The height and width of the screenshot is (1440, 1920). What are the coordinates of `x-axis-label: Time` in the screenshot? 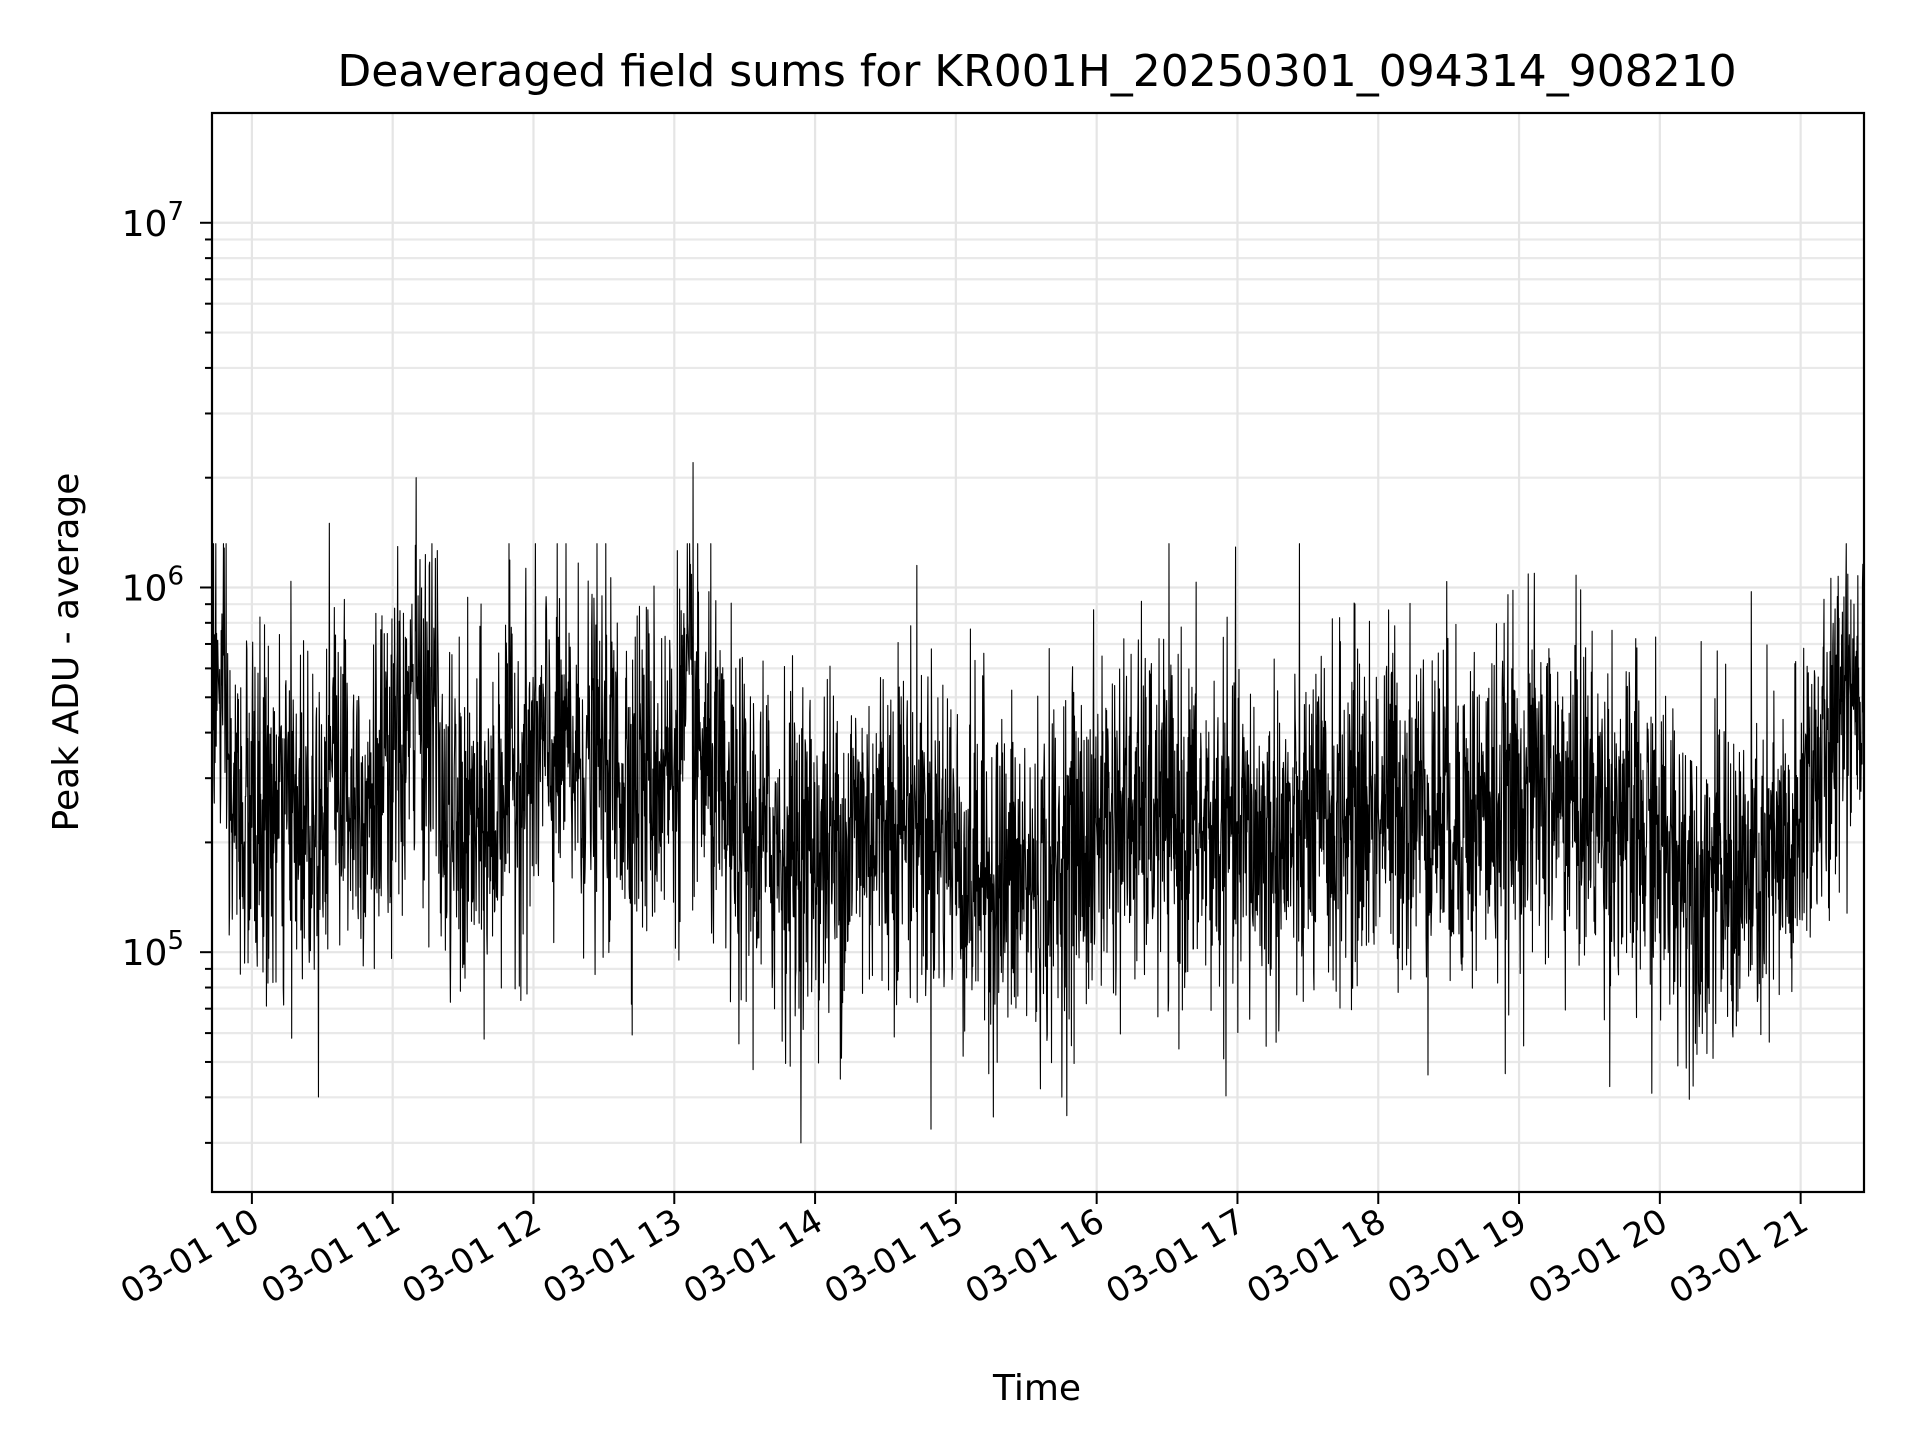 It's located at (1036, 1388).